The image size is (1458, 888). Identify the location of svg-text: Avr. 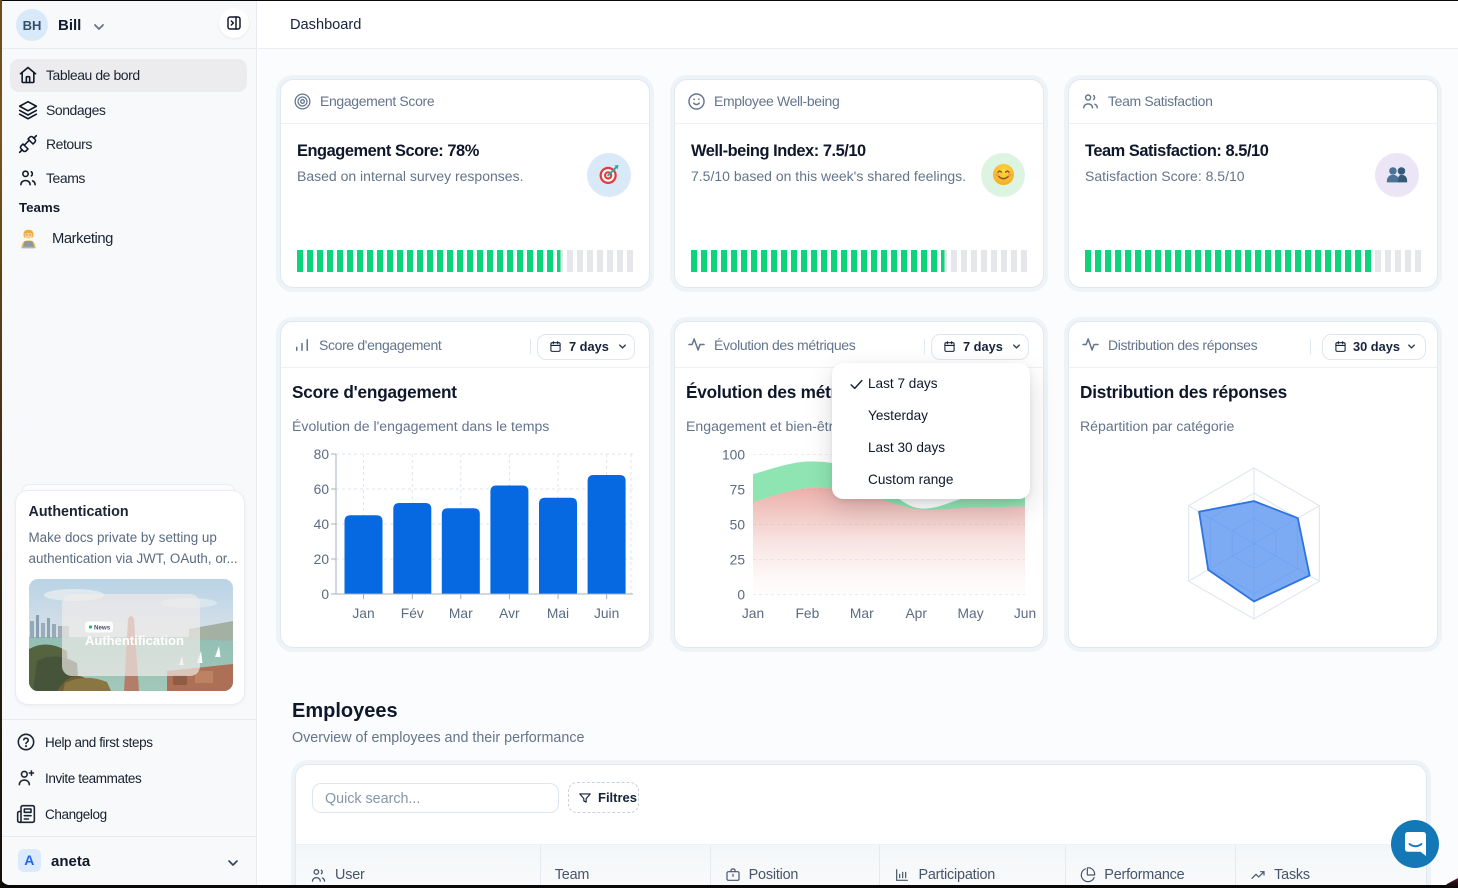
(509, 613).